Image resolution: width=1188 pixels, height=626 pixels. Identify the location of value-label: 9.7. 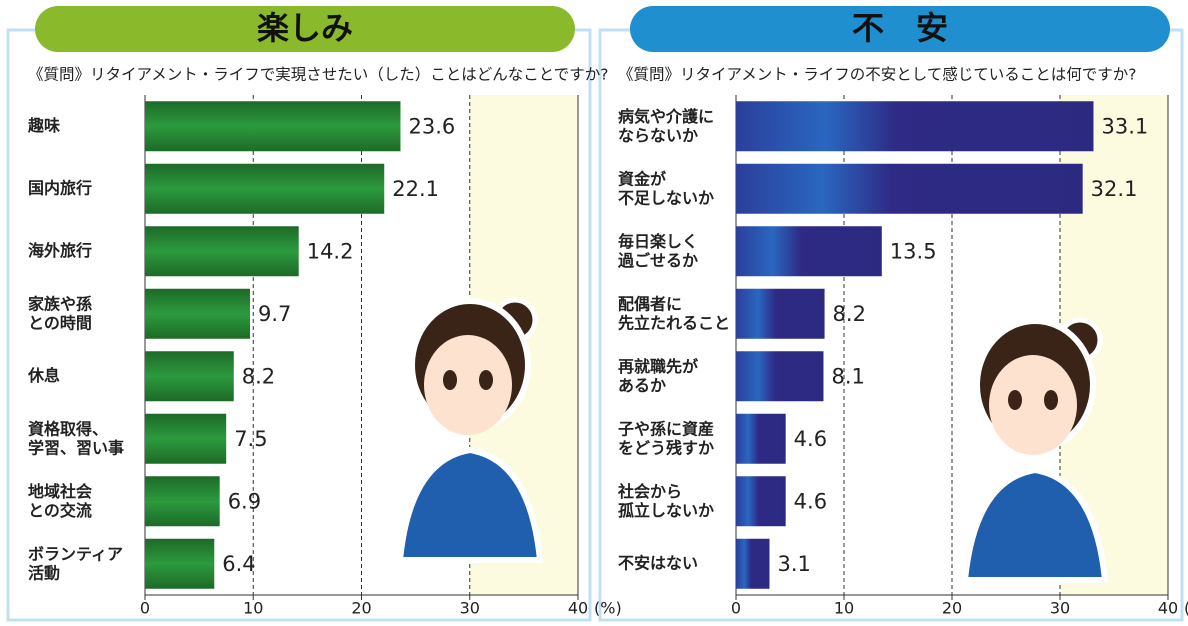
(274, 314).